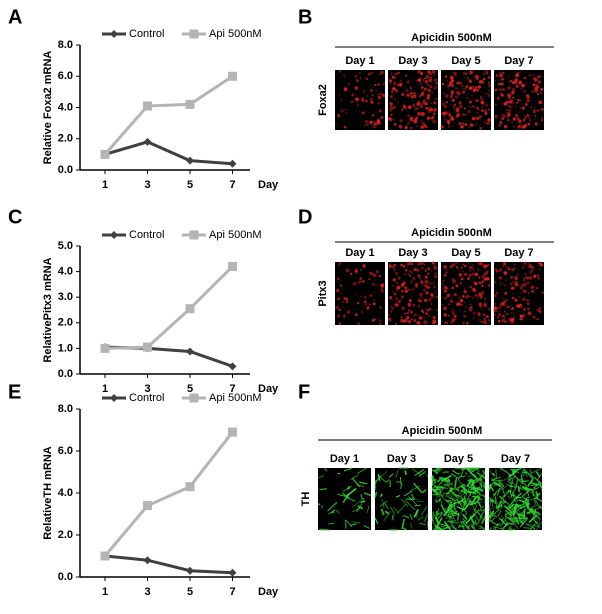 The width and height of the screenshot is (602, 614). What do you see at coordinates (458, 499) in the screenshot?
I see `micrograph-signal` at bounding box center [458, 499].